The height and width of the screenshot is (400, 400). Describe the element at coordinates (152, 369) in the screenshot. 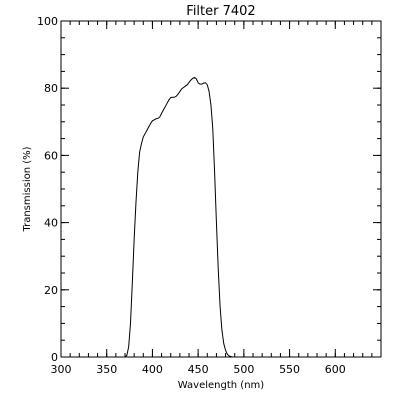

I see `x-tick-label: 400` at that location.